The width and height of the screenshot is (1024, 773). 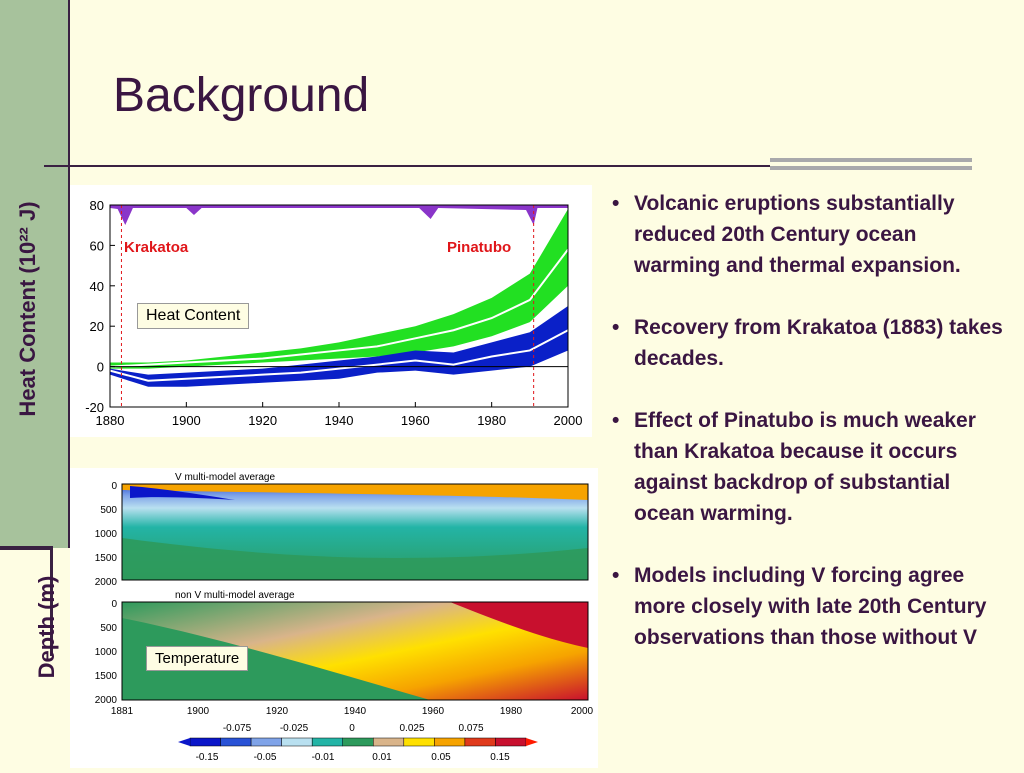 What do you see at coordinates (519, 625) in the screenshot?
I see `nonv-panel-surface-warm` at bounding box center [519, 625].